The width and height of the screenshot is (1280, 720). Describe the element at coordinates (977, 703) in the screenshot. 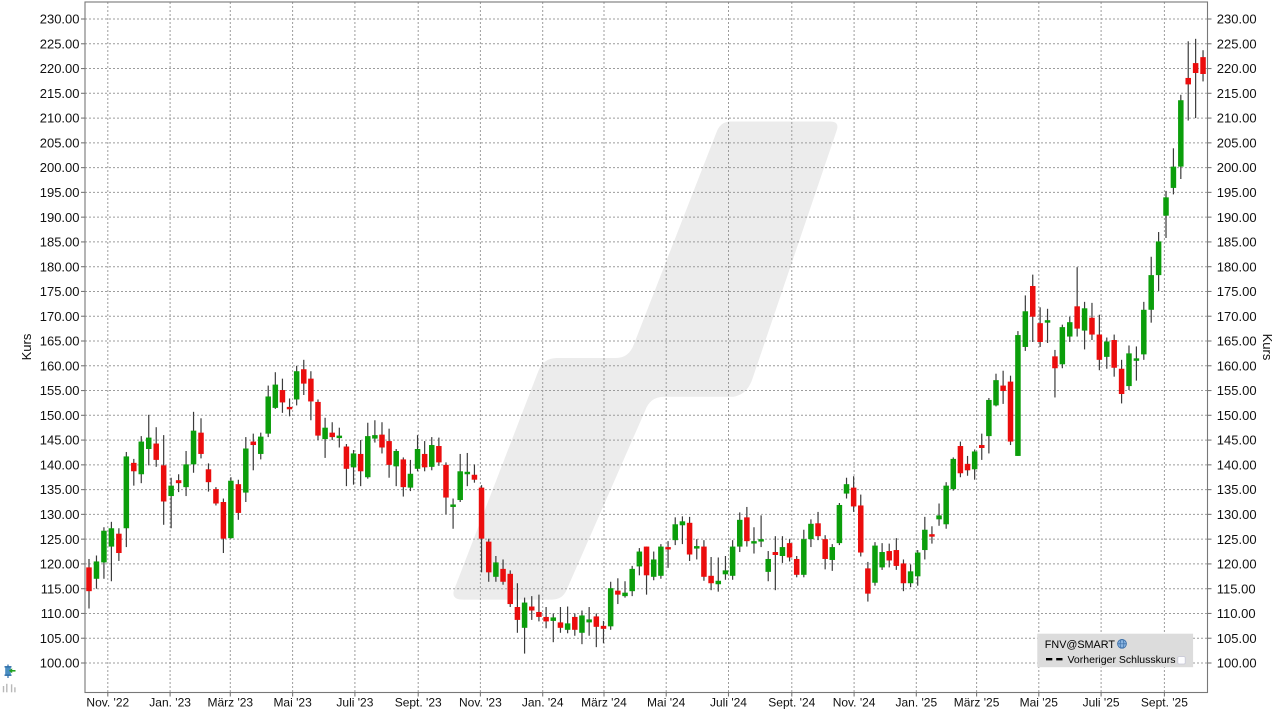

I see `svg-text: März '25` at that location.